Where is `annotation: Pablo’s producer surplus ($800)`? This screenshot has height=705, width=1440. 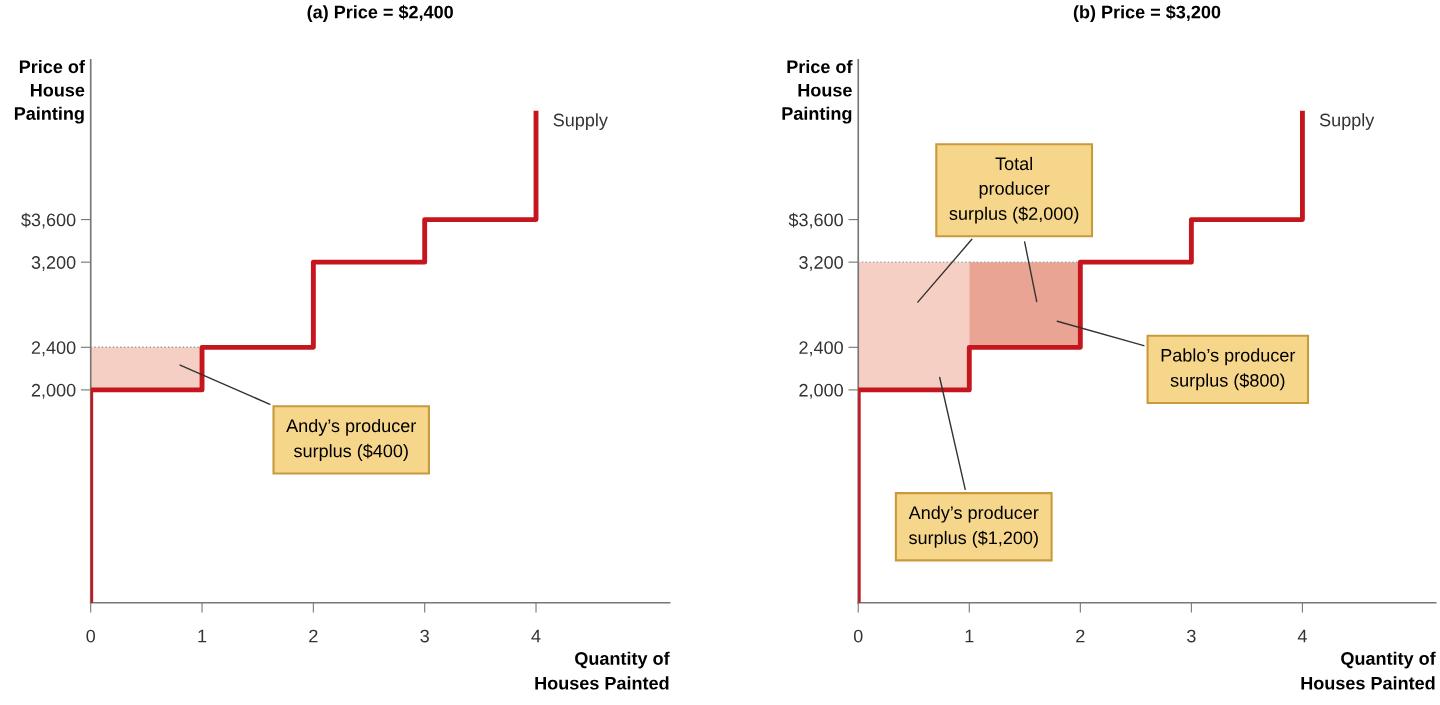 annotation: Pablo’s producer surplus ($800) is located at coordinates (1228, 369).